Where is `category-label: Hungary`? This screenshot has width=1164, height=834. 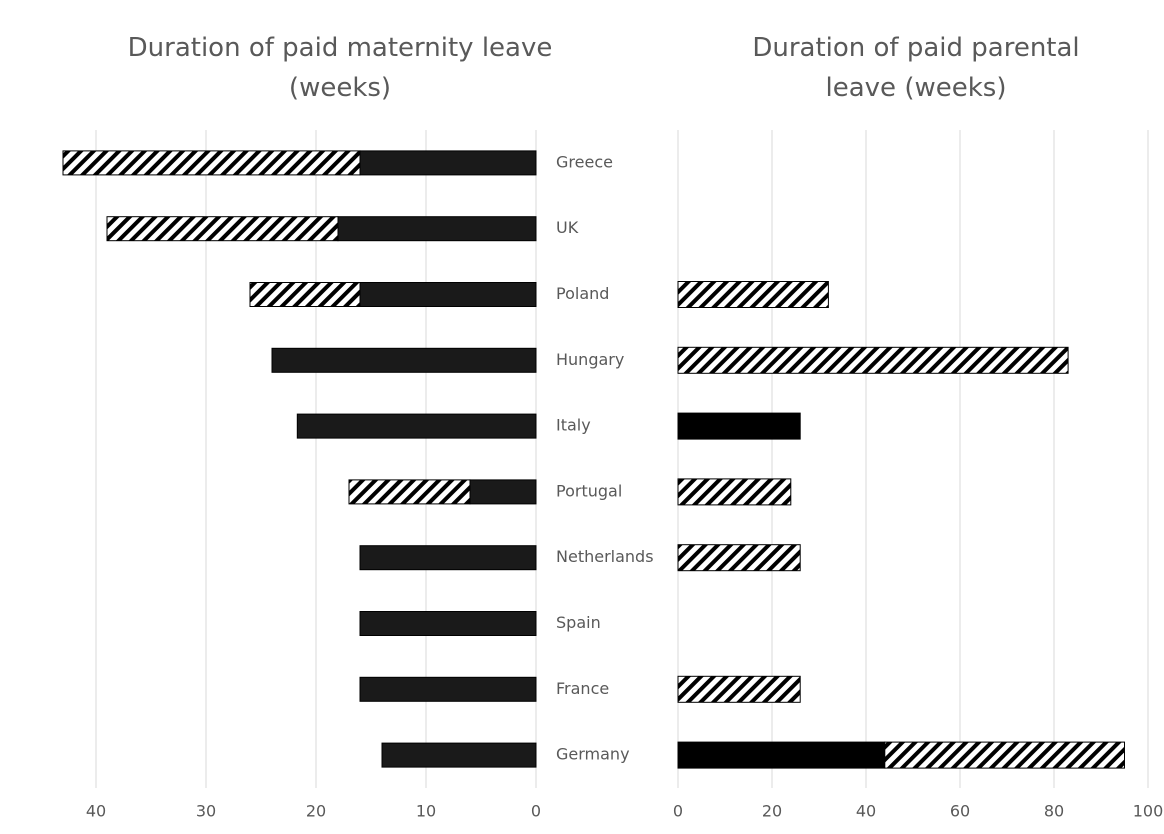
category-label: Hungary is located at coordinates (590, 359).